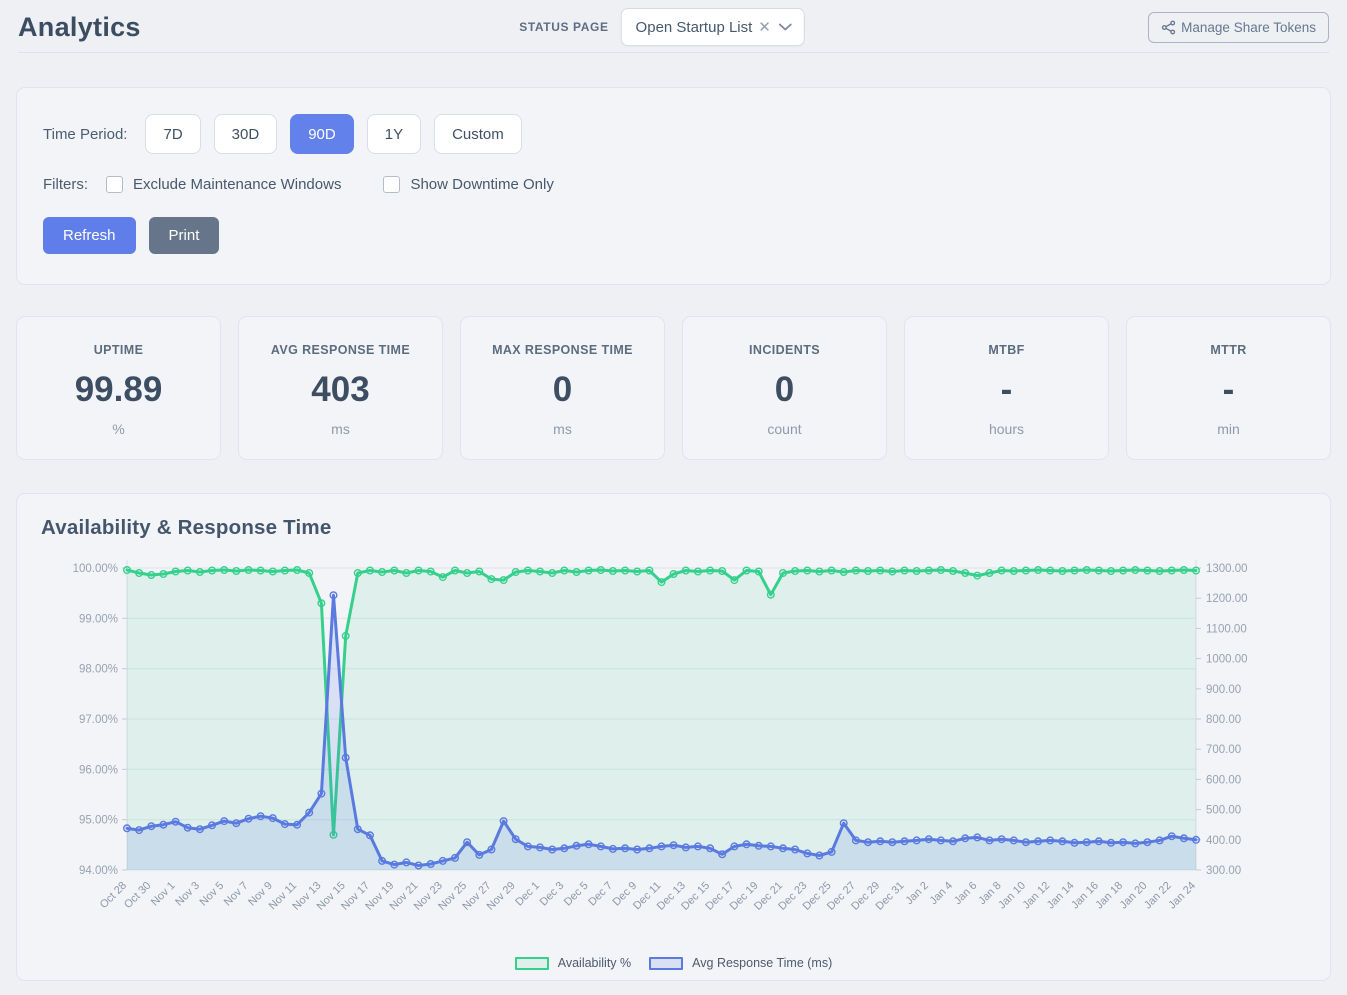 The height and width of the screenshot is (995, 1347). What do you see at coordinates (1223, 720) in the screenshot?
I see `svg-text: 800.00` at bounding box center [1223, 720].